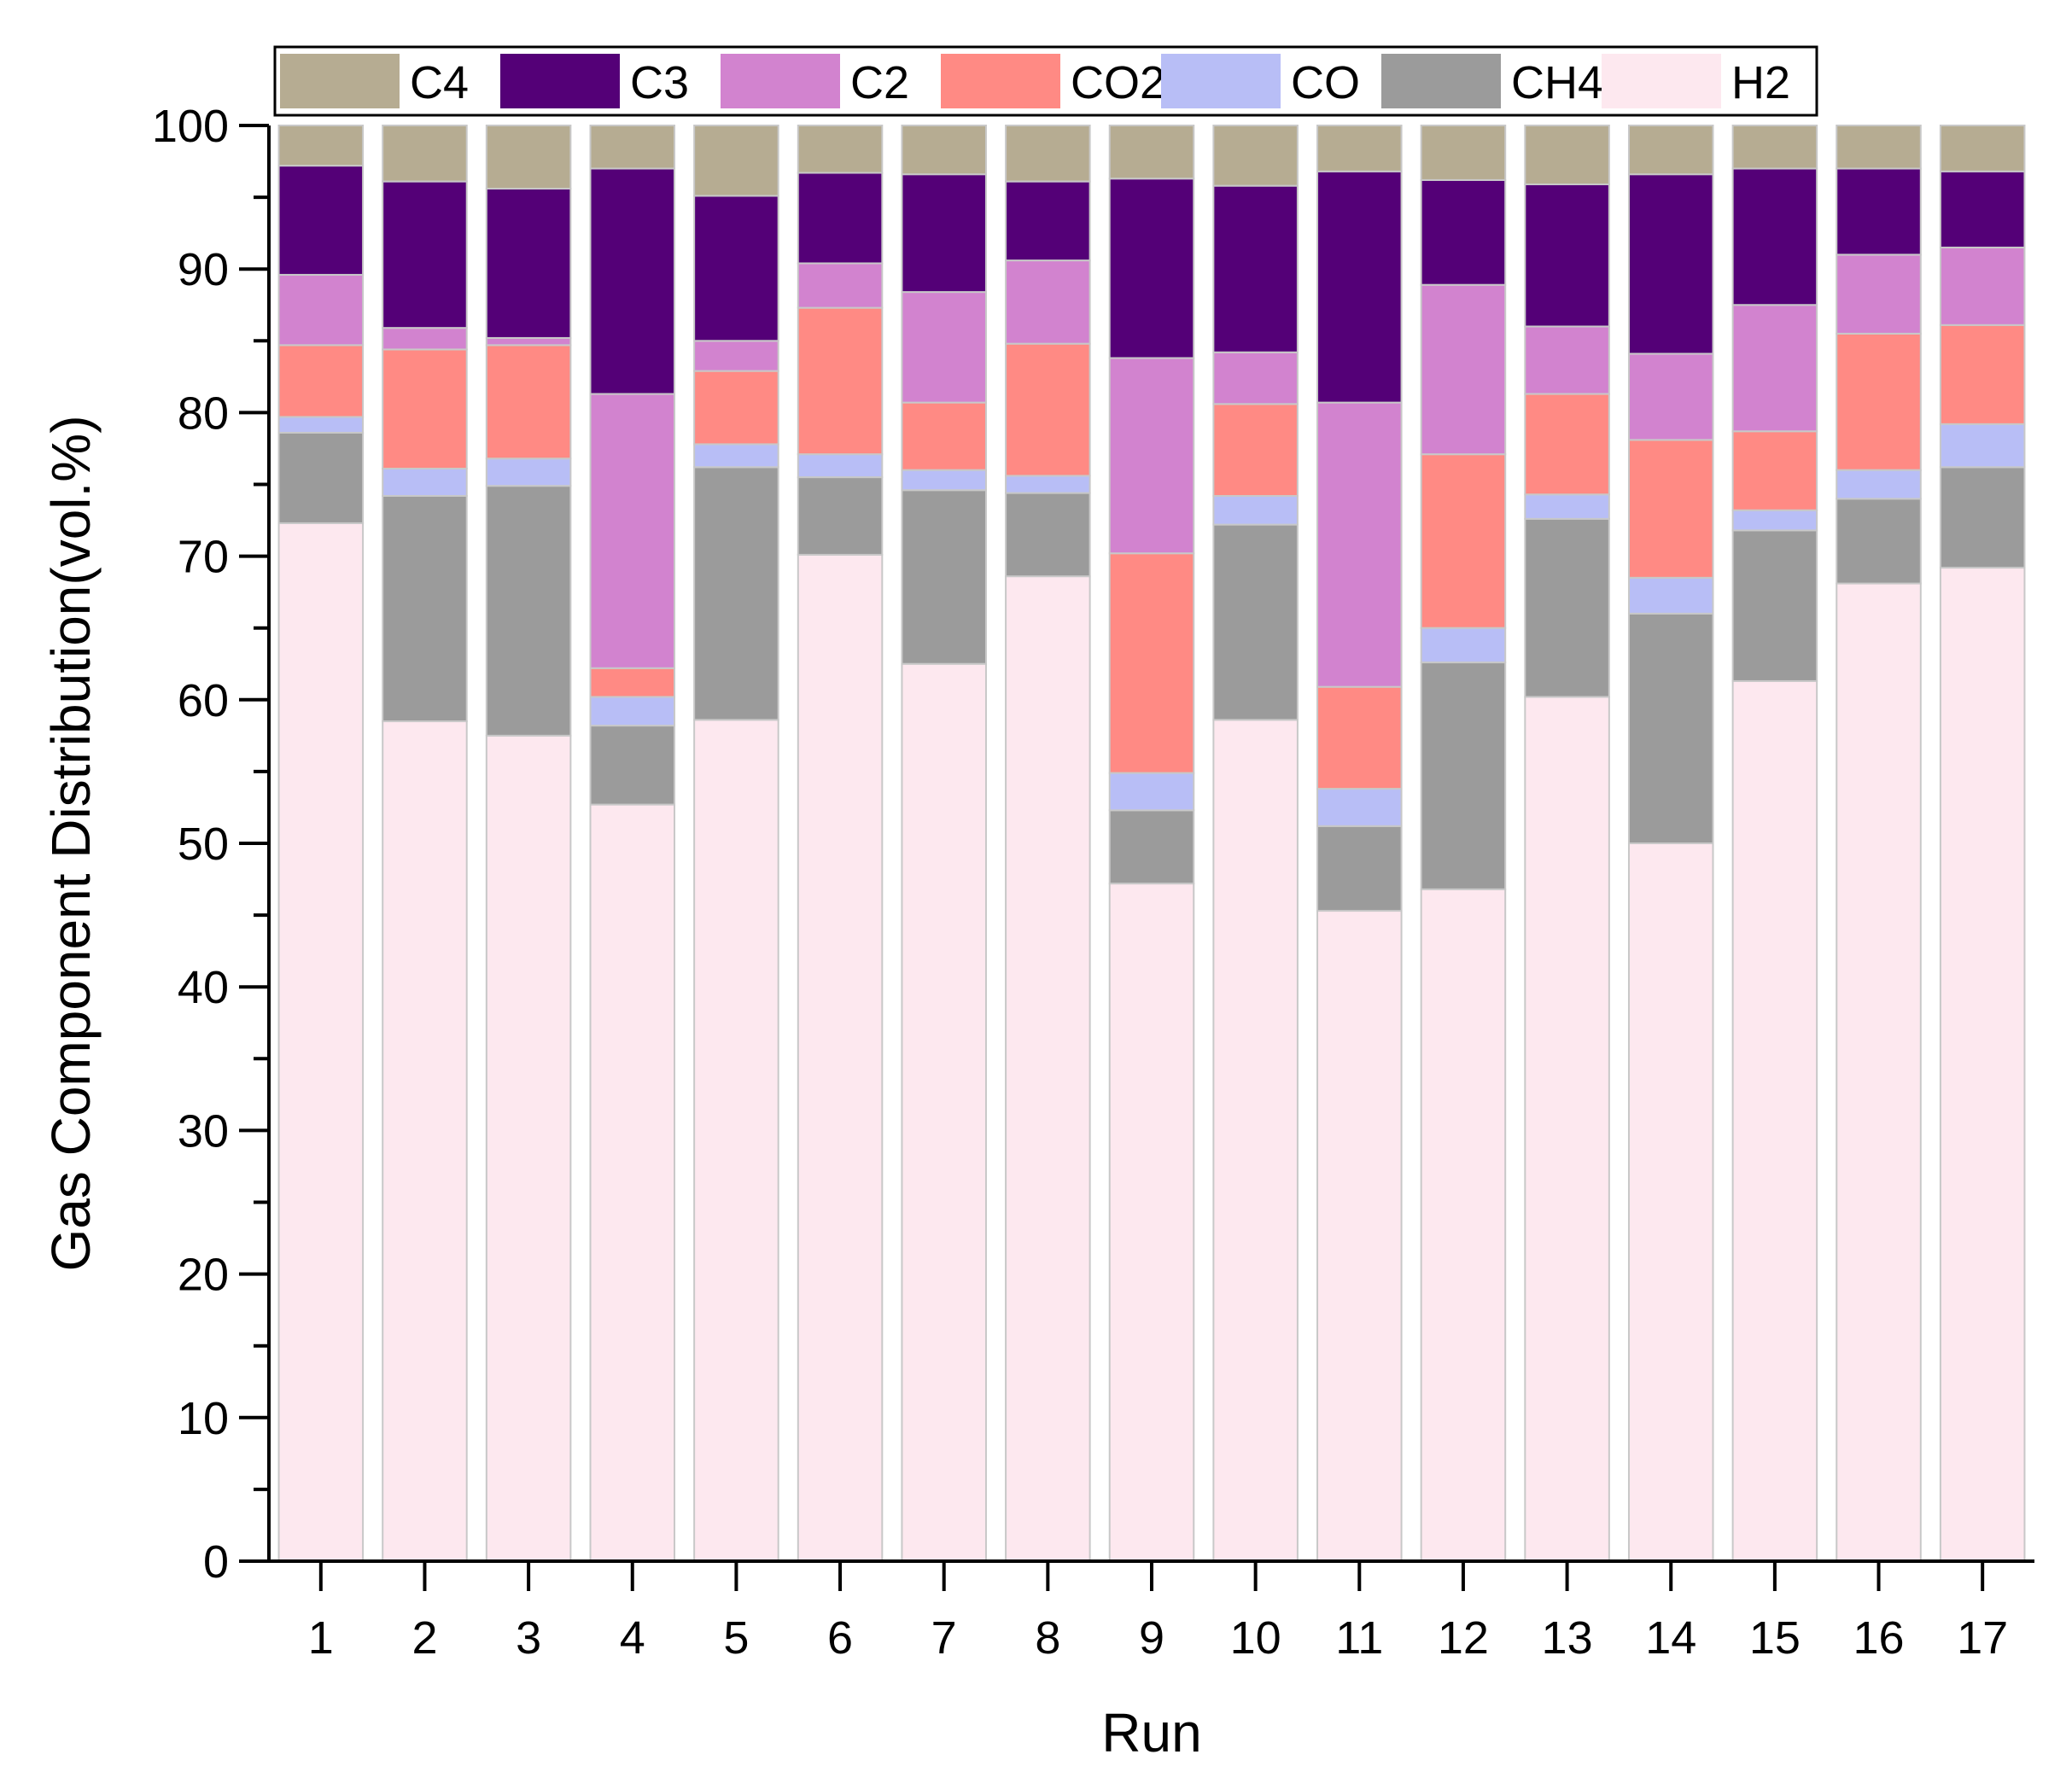 The height and width of the screenshot is (1772, 2072). Describe the element at coordinates (321, 1638) in the screenshot. I see `x-tick-label: 1` at that location.